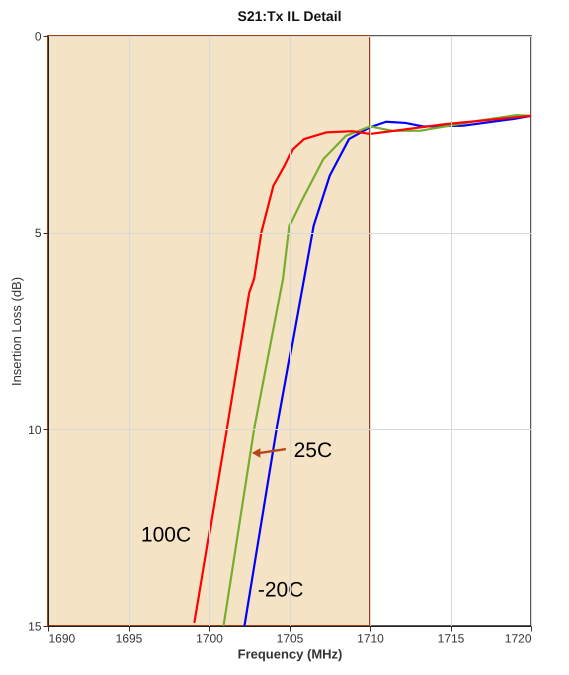  Describe the element at coordinates (290, 654) in the screenshot. I see `x-axis-title: Frequency (MHz)` at that location.